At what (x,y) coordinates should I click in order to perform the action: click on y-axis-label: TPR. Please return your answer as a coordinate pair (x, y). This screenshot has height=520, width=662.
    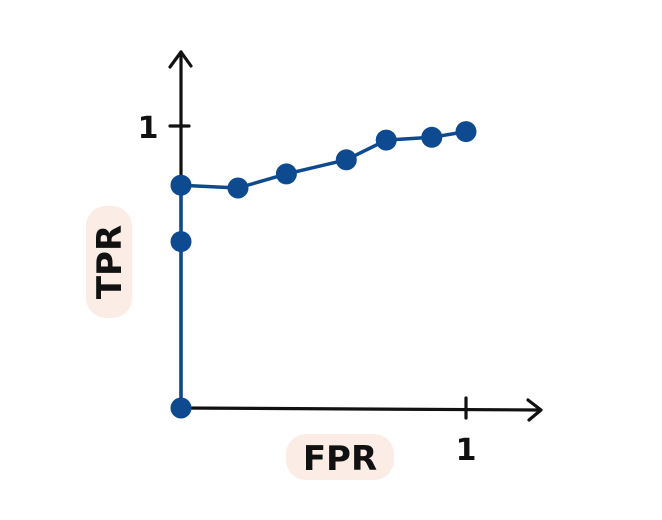
    Looking at the image, I should click on (110, 262).